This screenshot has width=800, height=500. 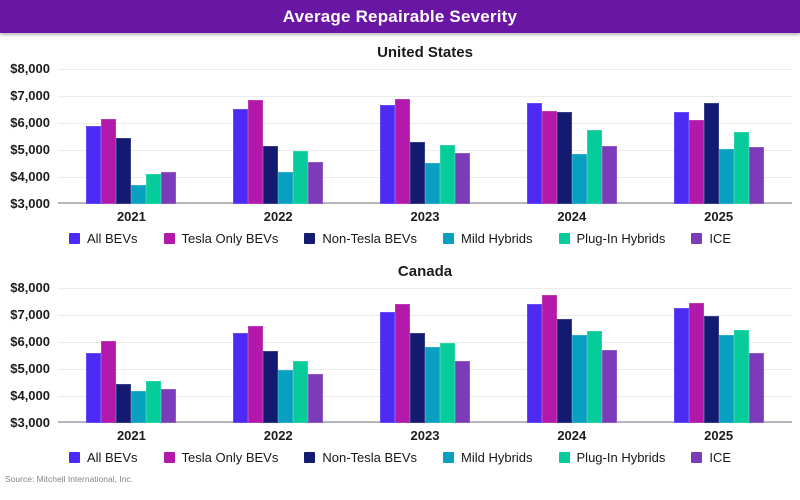 I want to click on header-banner: Average Repairable Severity, so click(x=400, y=16).